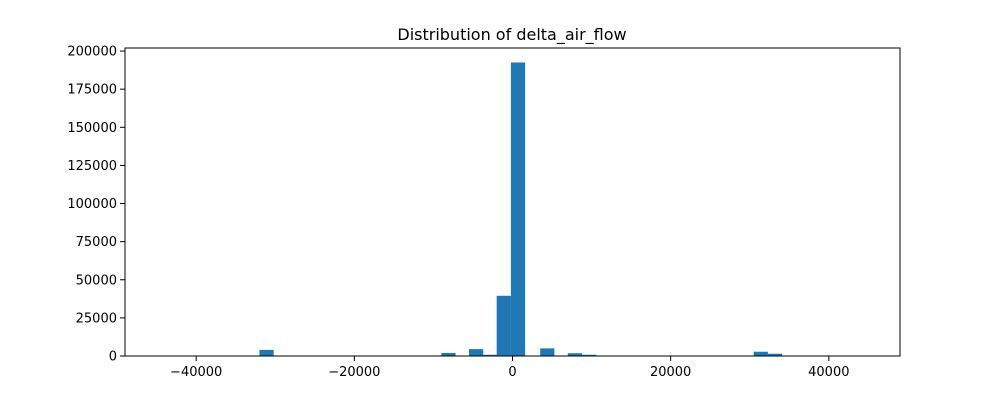 The image size is (1000, 404). What do you see at coordinates (92, 204) in the screenshot?
I see `y-tick-label: 100000` at bounding box center [92, 204].